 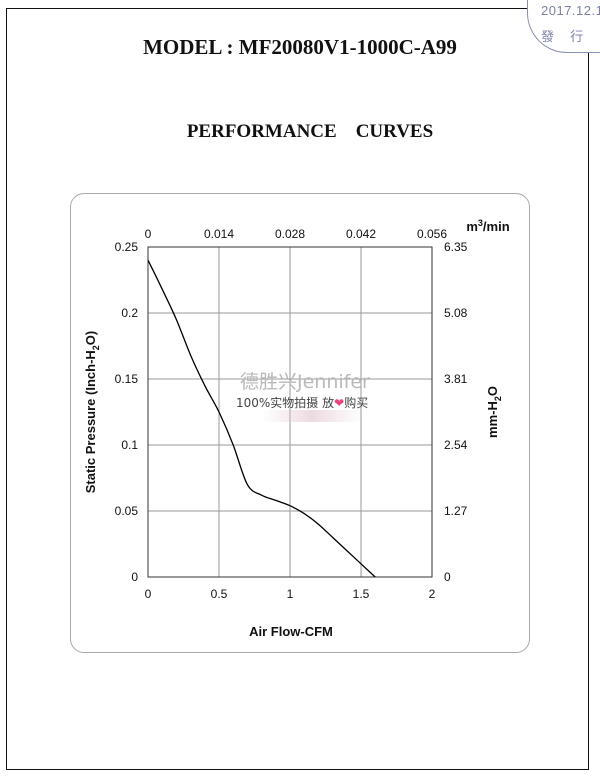 I want to click on secondary-x-tick-label: 0.028, so click(x=290, y=234).